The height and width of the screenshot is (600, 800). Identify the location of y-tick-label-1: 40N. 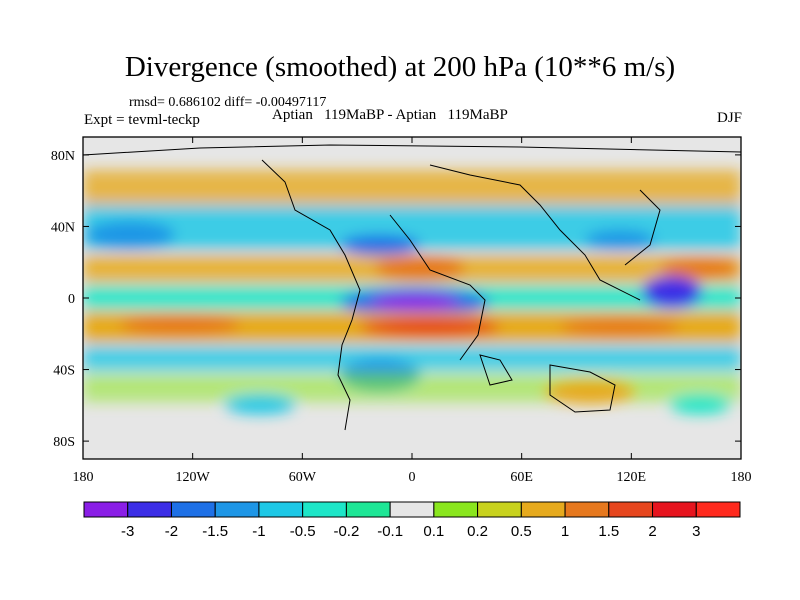
(63, 227).